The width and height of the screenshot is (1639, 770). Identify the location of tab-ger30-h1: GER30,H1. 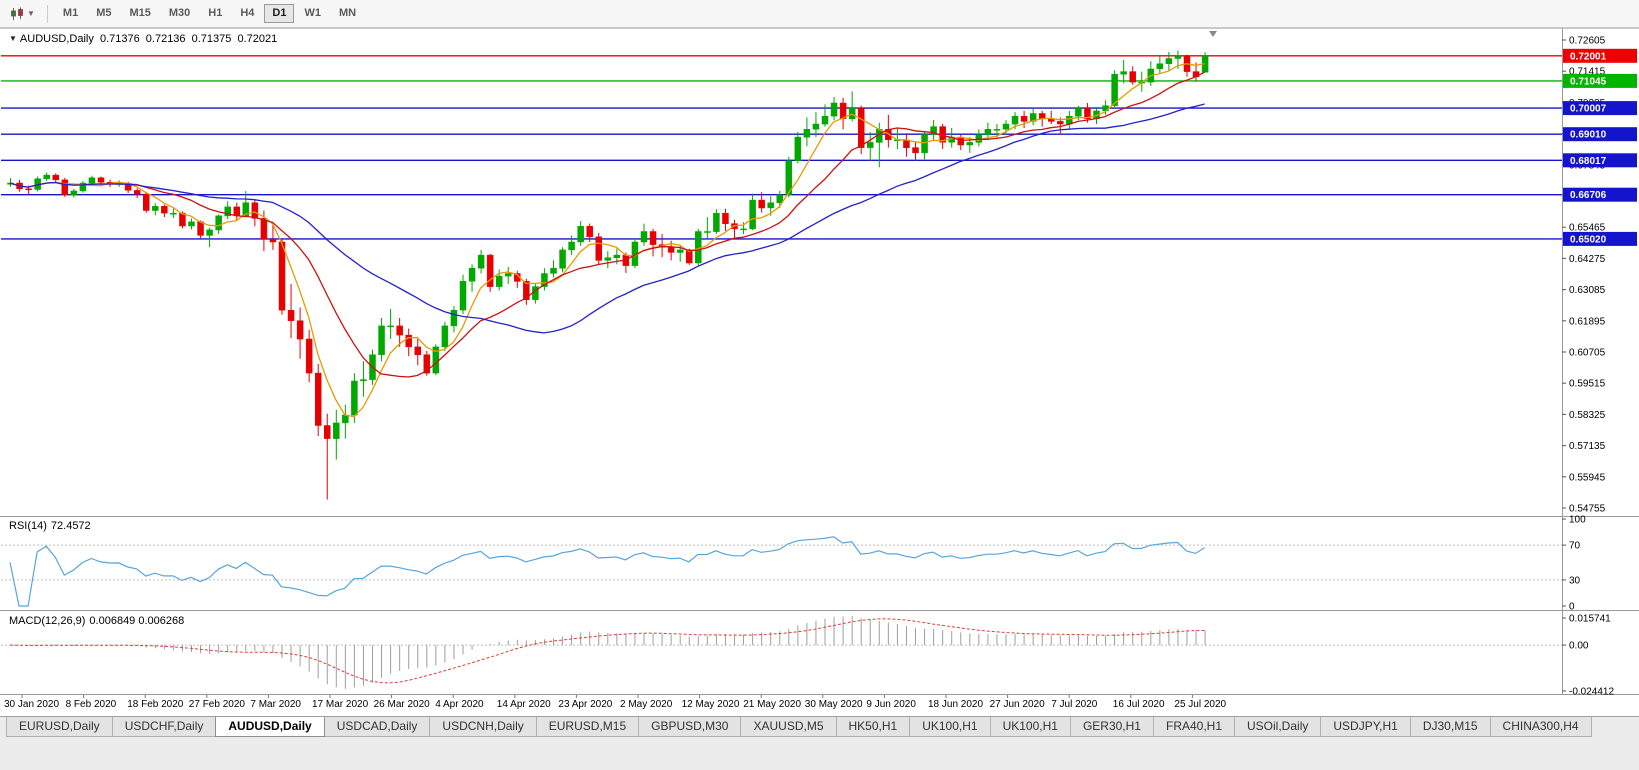
(1111, 727).